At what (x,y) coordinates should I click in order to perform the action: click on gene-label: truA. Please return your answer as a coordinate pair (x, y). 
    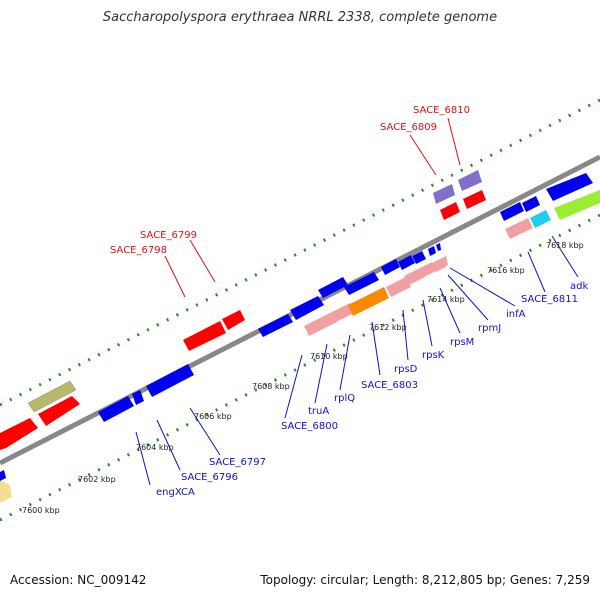
    Looking at the image, I should click on (318, 411).